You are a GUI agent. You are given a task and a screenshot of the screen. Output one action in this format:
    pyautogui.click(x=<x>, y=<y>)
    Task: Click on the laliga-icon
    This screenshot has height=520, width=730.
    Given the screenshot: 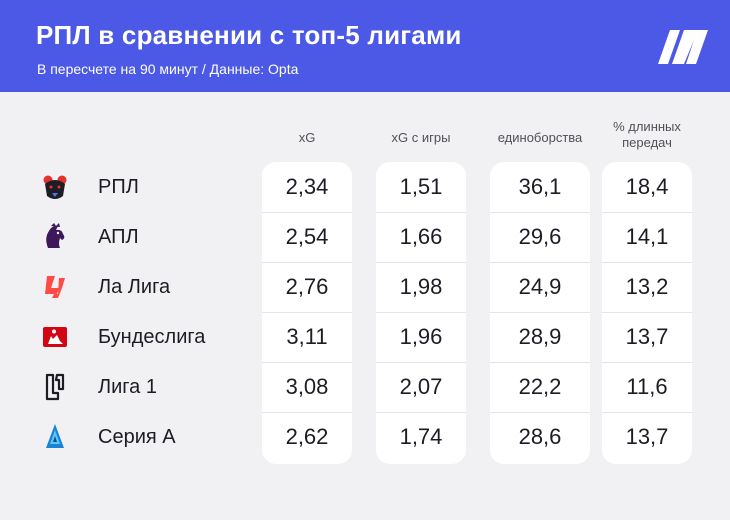 What is the action you would take?
    pyautogui.click(x=55, y=287)
    